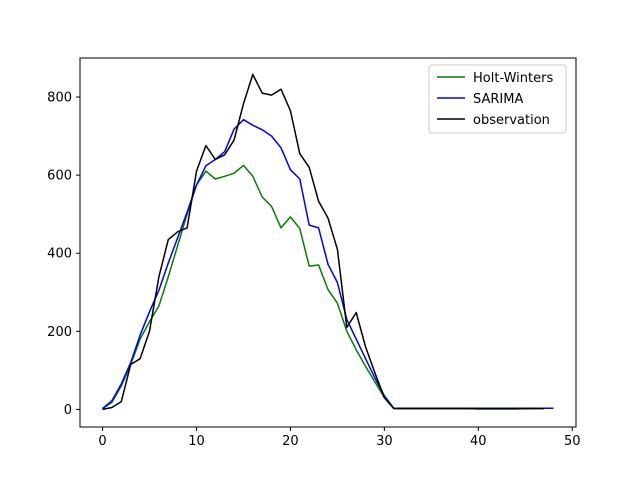  Describe the element at coordinates (59, 176) in the screenshot. I see `y-tick-label: 600` at that location.